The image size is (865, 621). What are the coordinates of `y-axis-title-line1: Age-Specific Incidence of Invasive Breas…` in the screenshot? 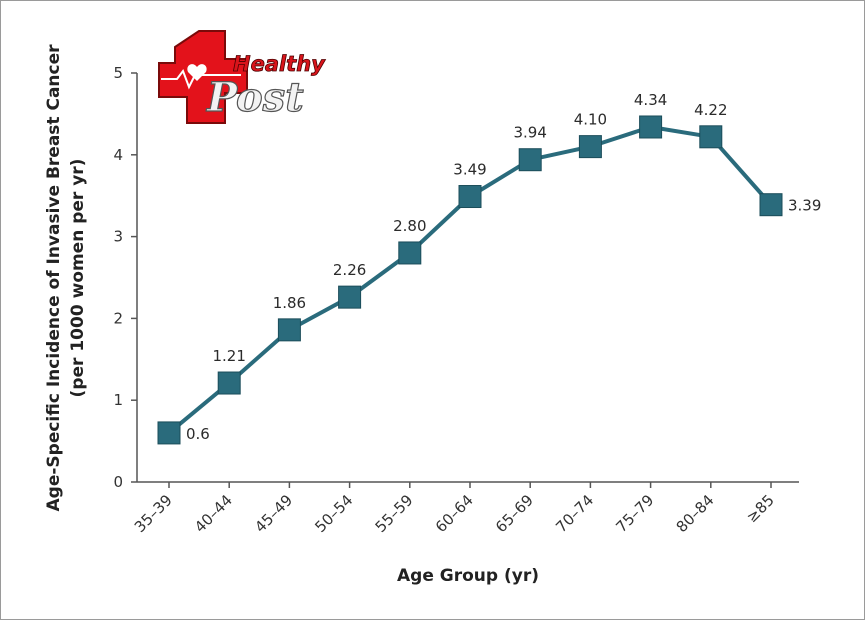 It's located at (54, 278).